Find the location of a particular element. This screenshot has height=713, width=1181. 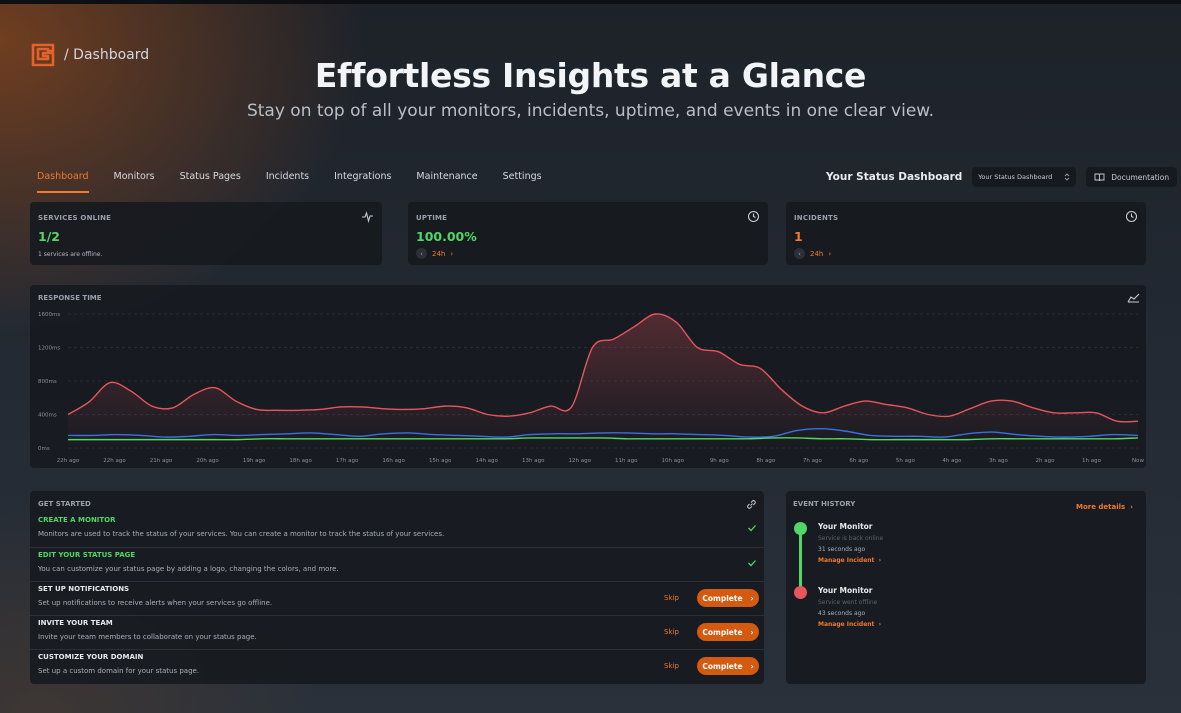

complete-label: Complete is located at coordinates (722, 598).